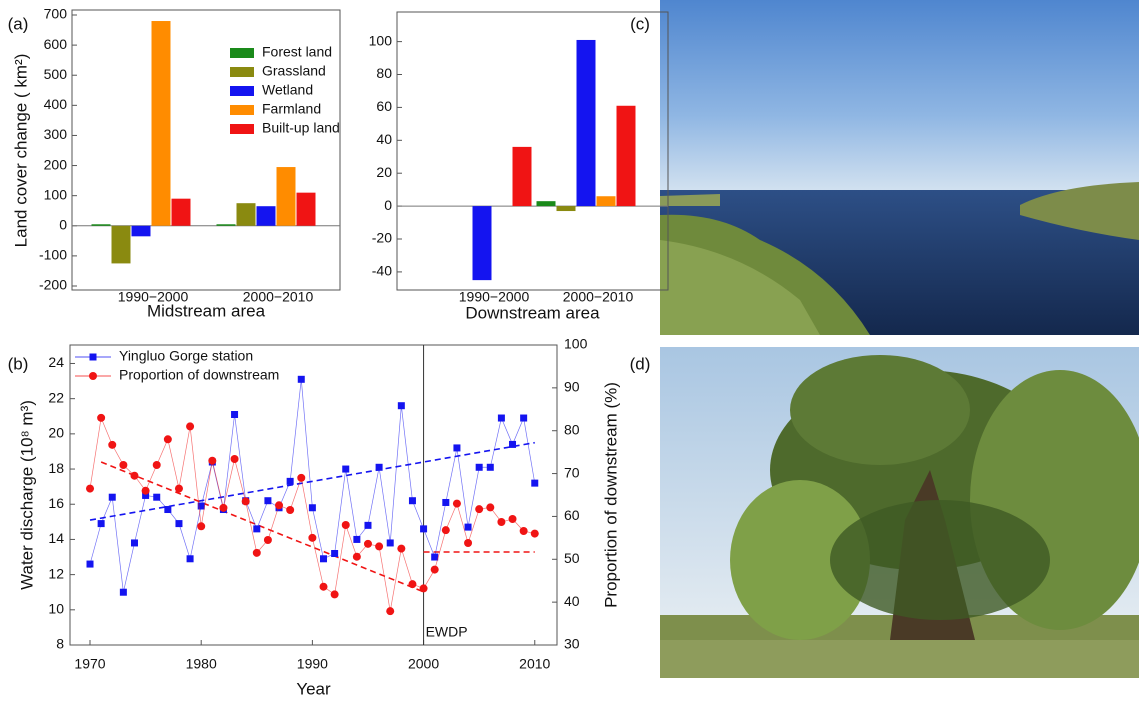  I want to click on y-axis-label: Land cover change ( km²), so click(20, 151).